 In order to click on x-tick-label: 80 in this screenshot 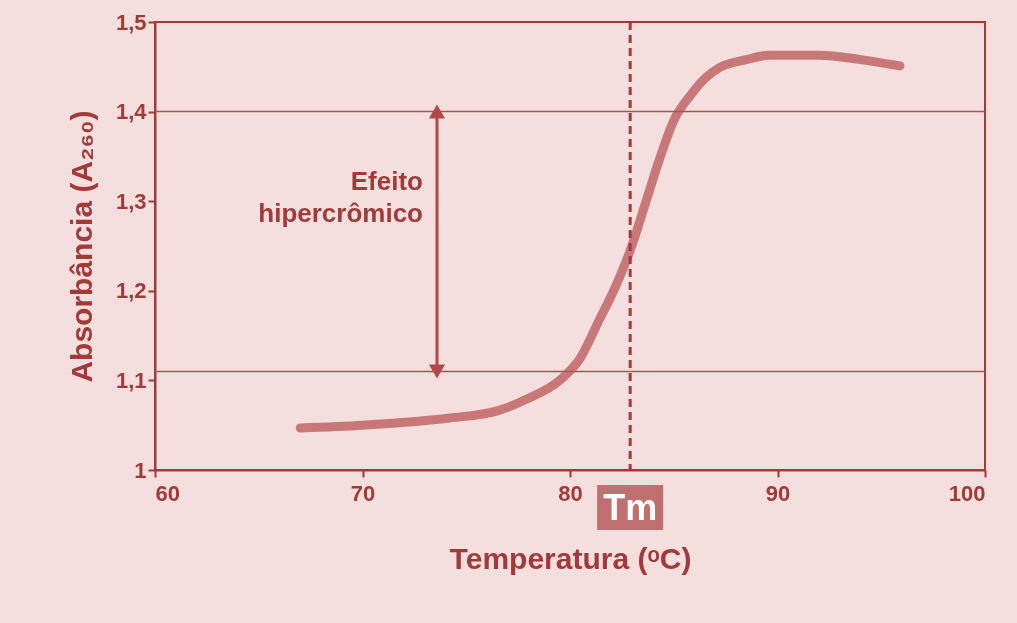, I will do `click(570, 493)`.